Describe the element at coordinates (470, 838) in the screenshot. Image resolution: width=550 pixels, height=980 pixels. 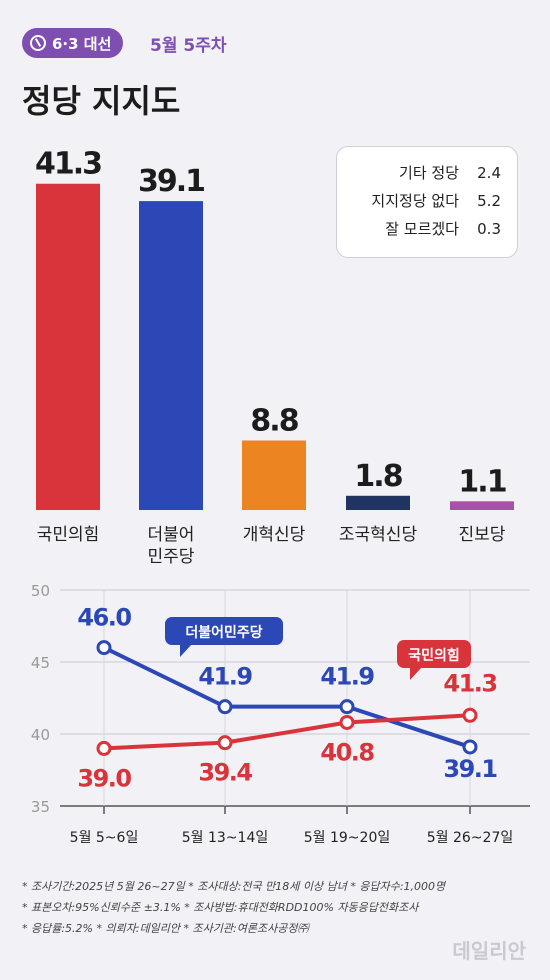
I see `x-tick-label: 5월 26~27일` at that location.